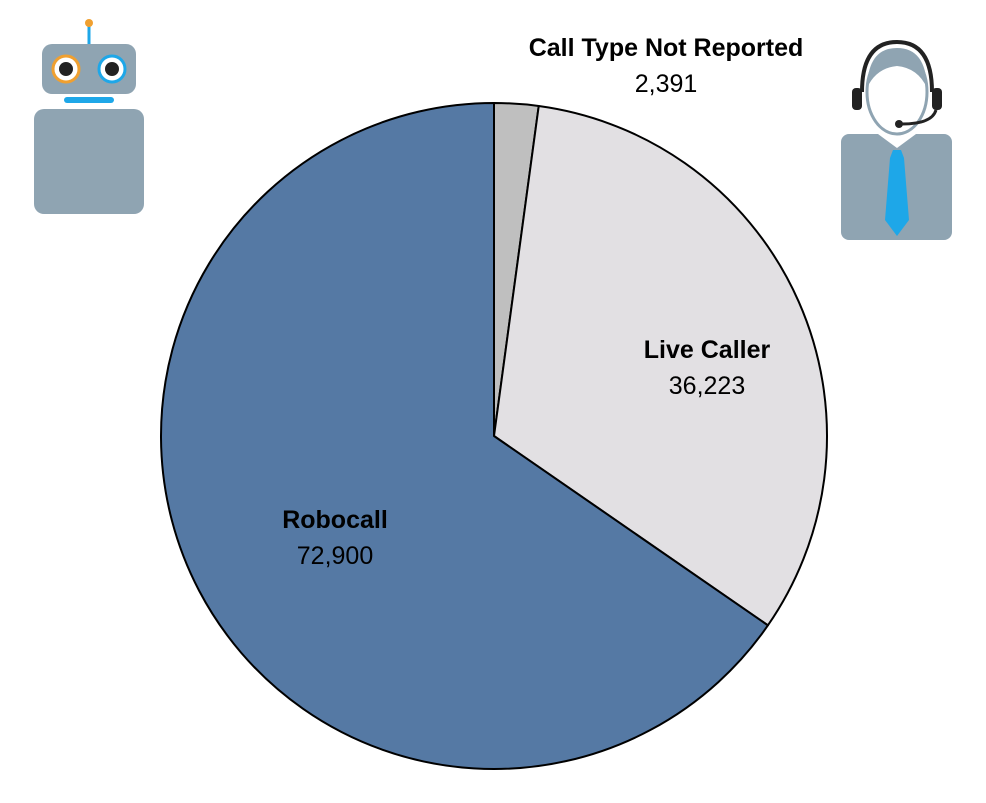 This screenshot has width=986, height=803. What do you see at coordinates (666, 48) in the screenshot?
I see `slice-name: Call Type Not Reported` at bounding box center [666, 48].